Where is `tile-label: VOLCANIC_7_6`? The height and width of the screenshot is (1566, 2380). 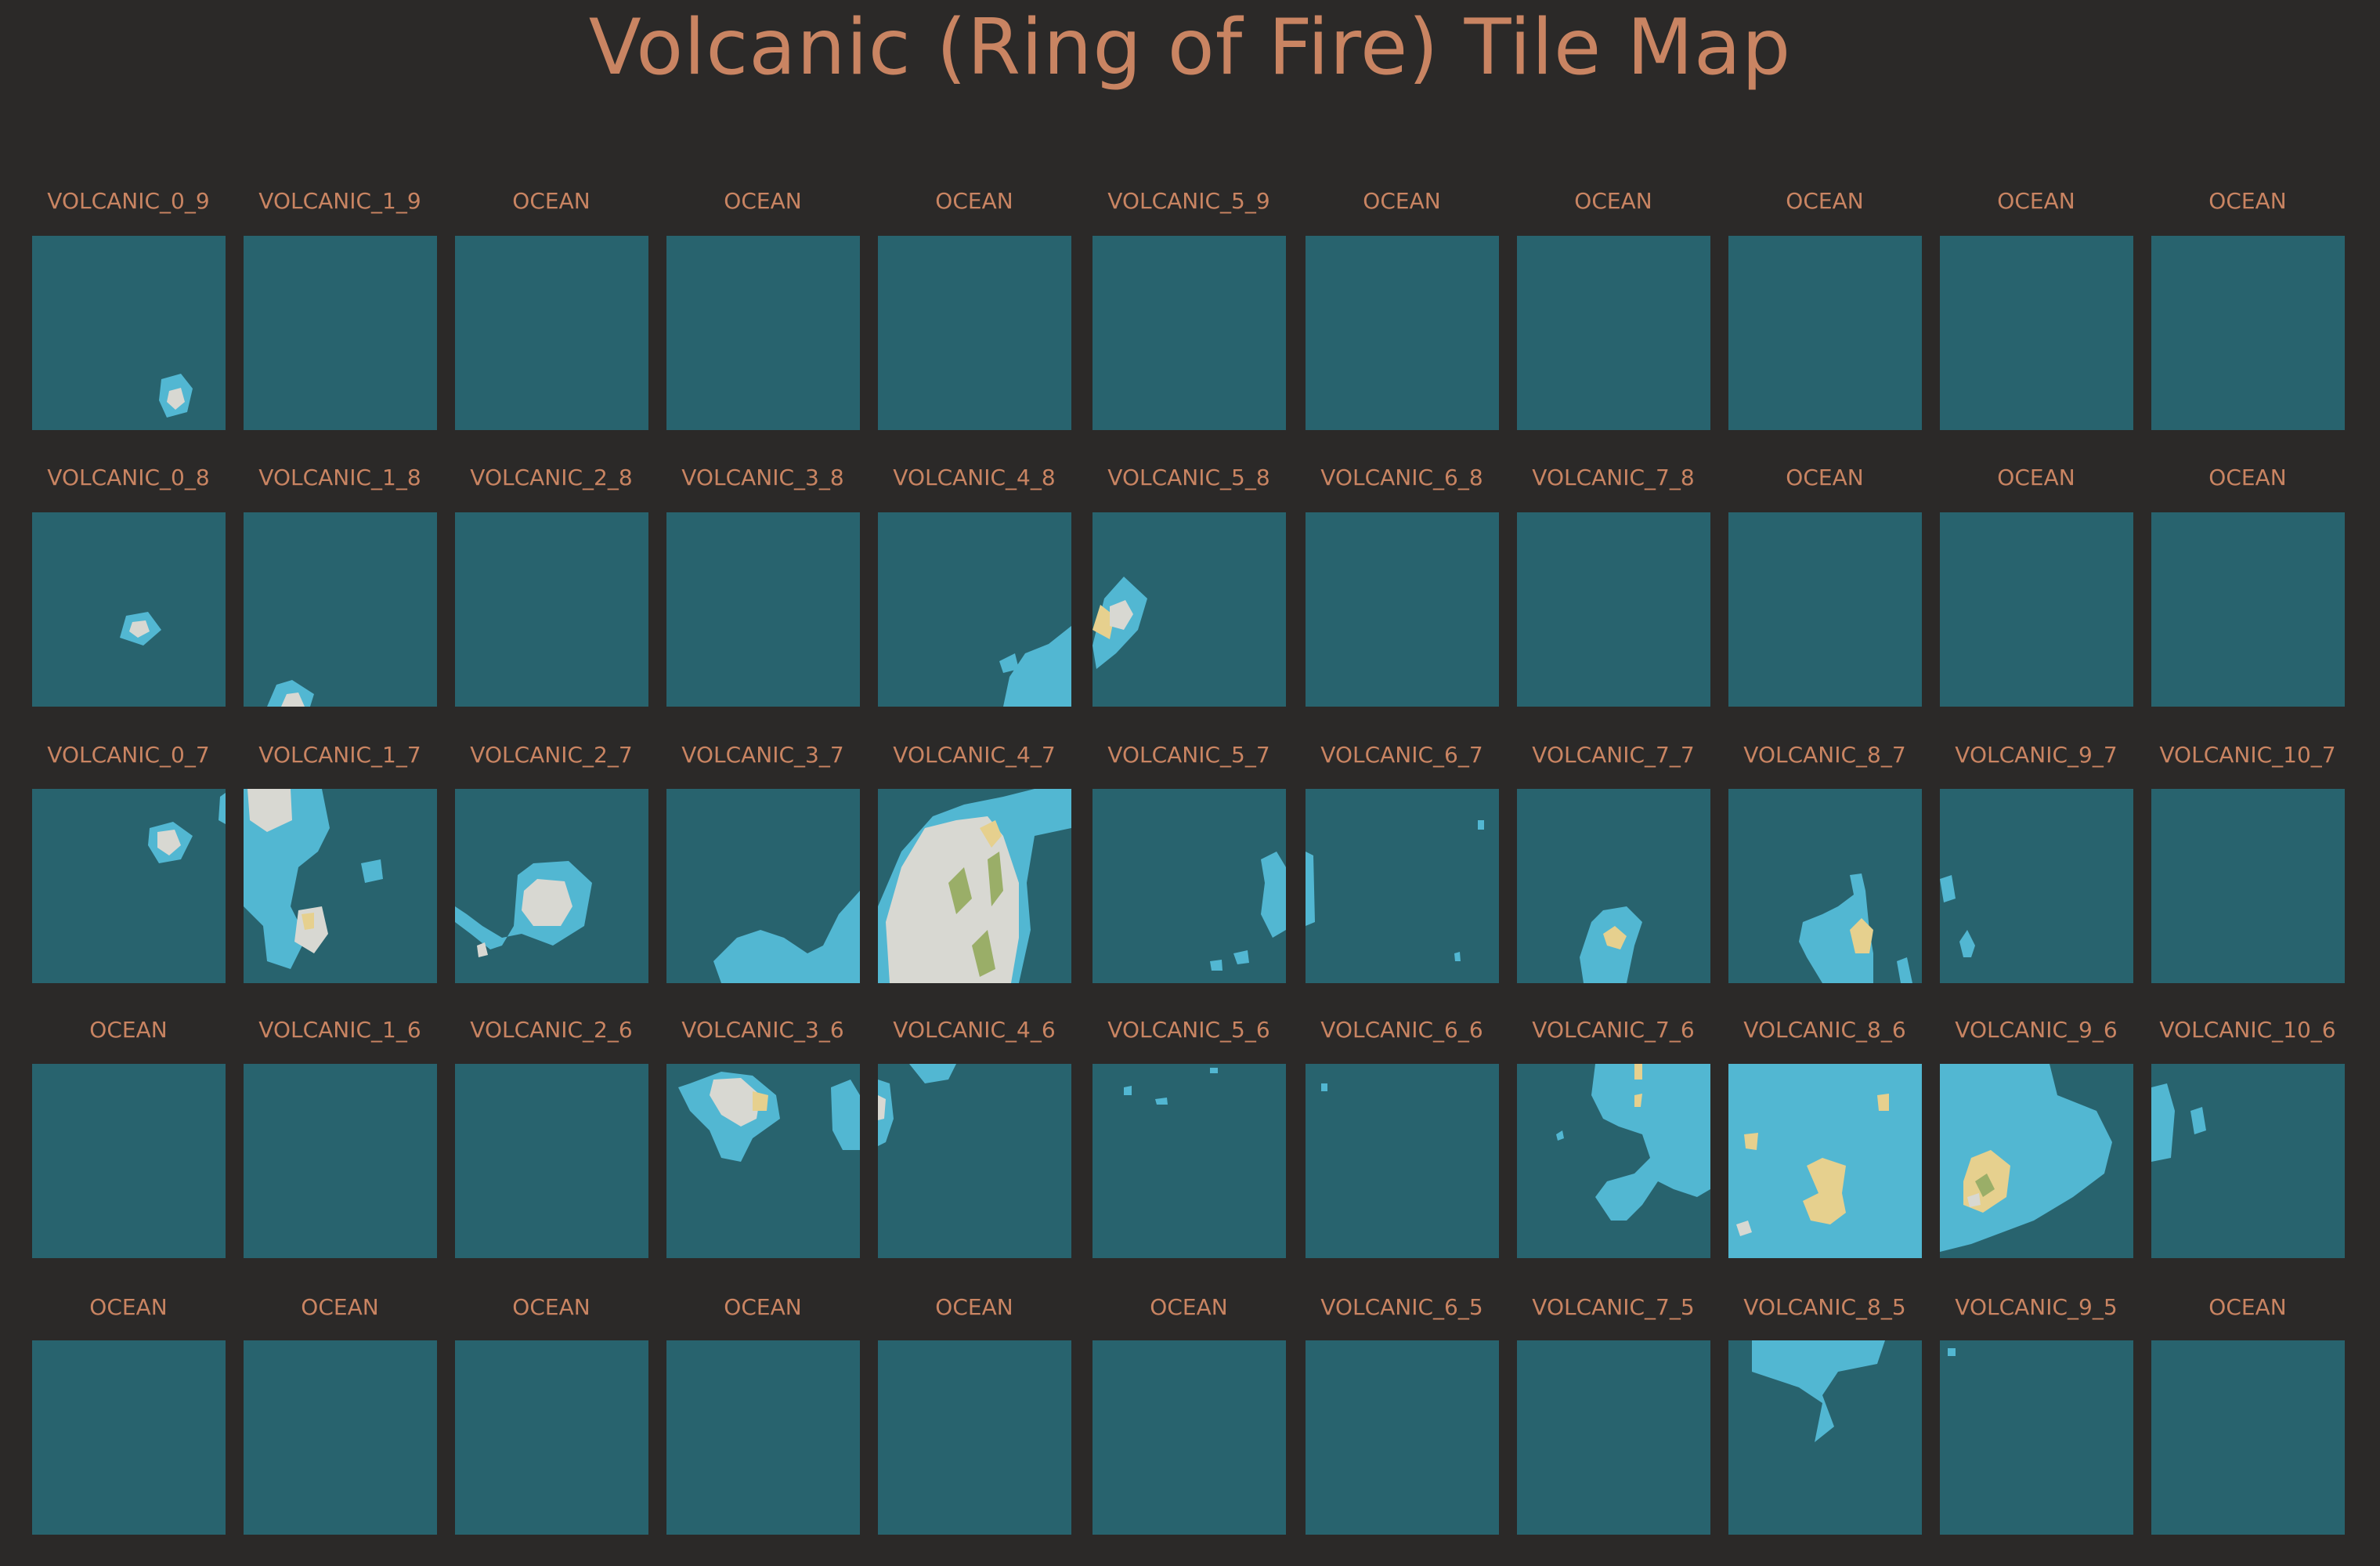 tile-label: VOLCANIC_7_6 is located at coordinates (1613, 1030).